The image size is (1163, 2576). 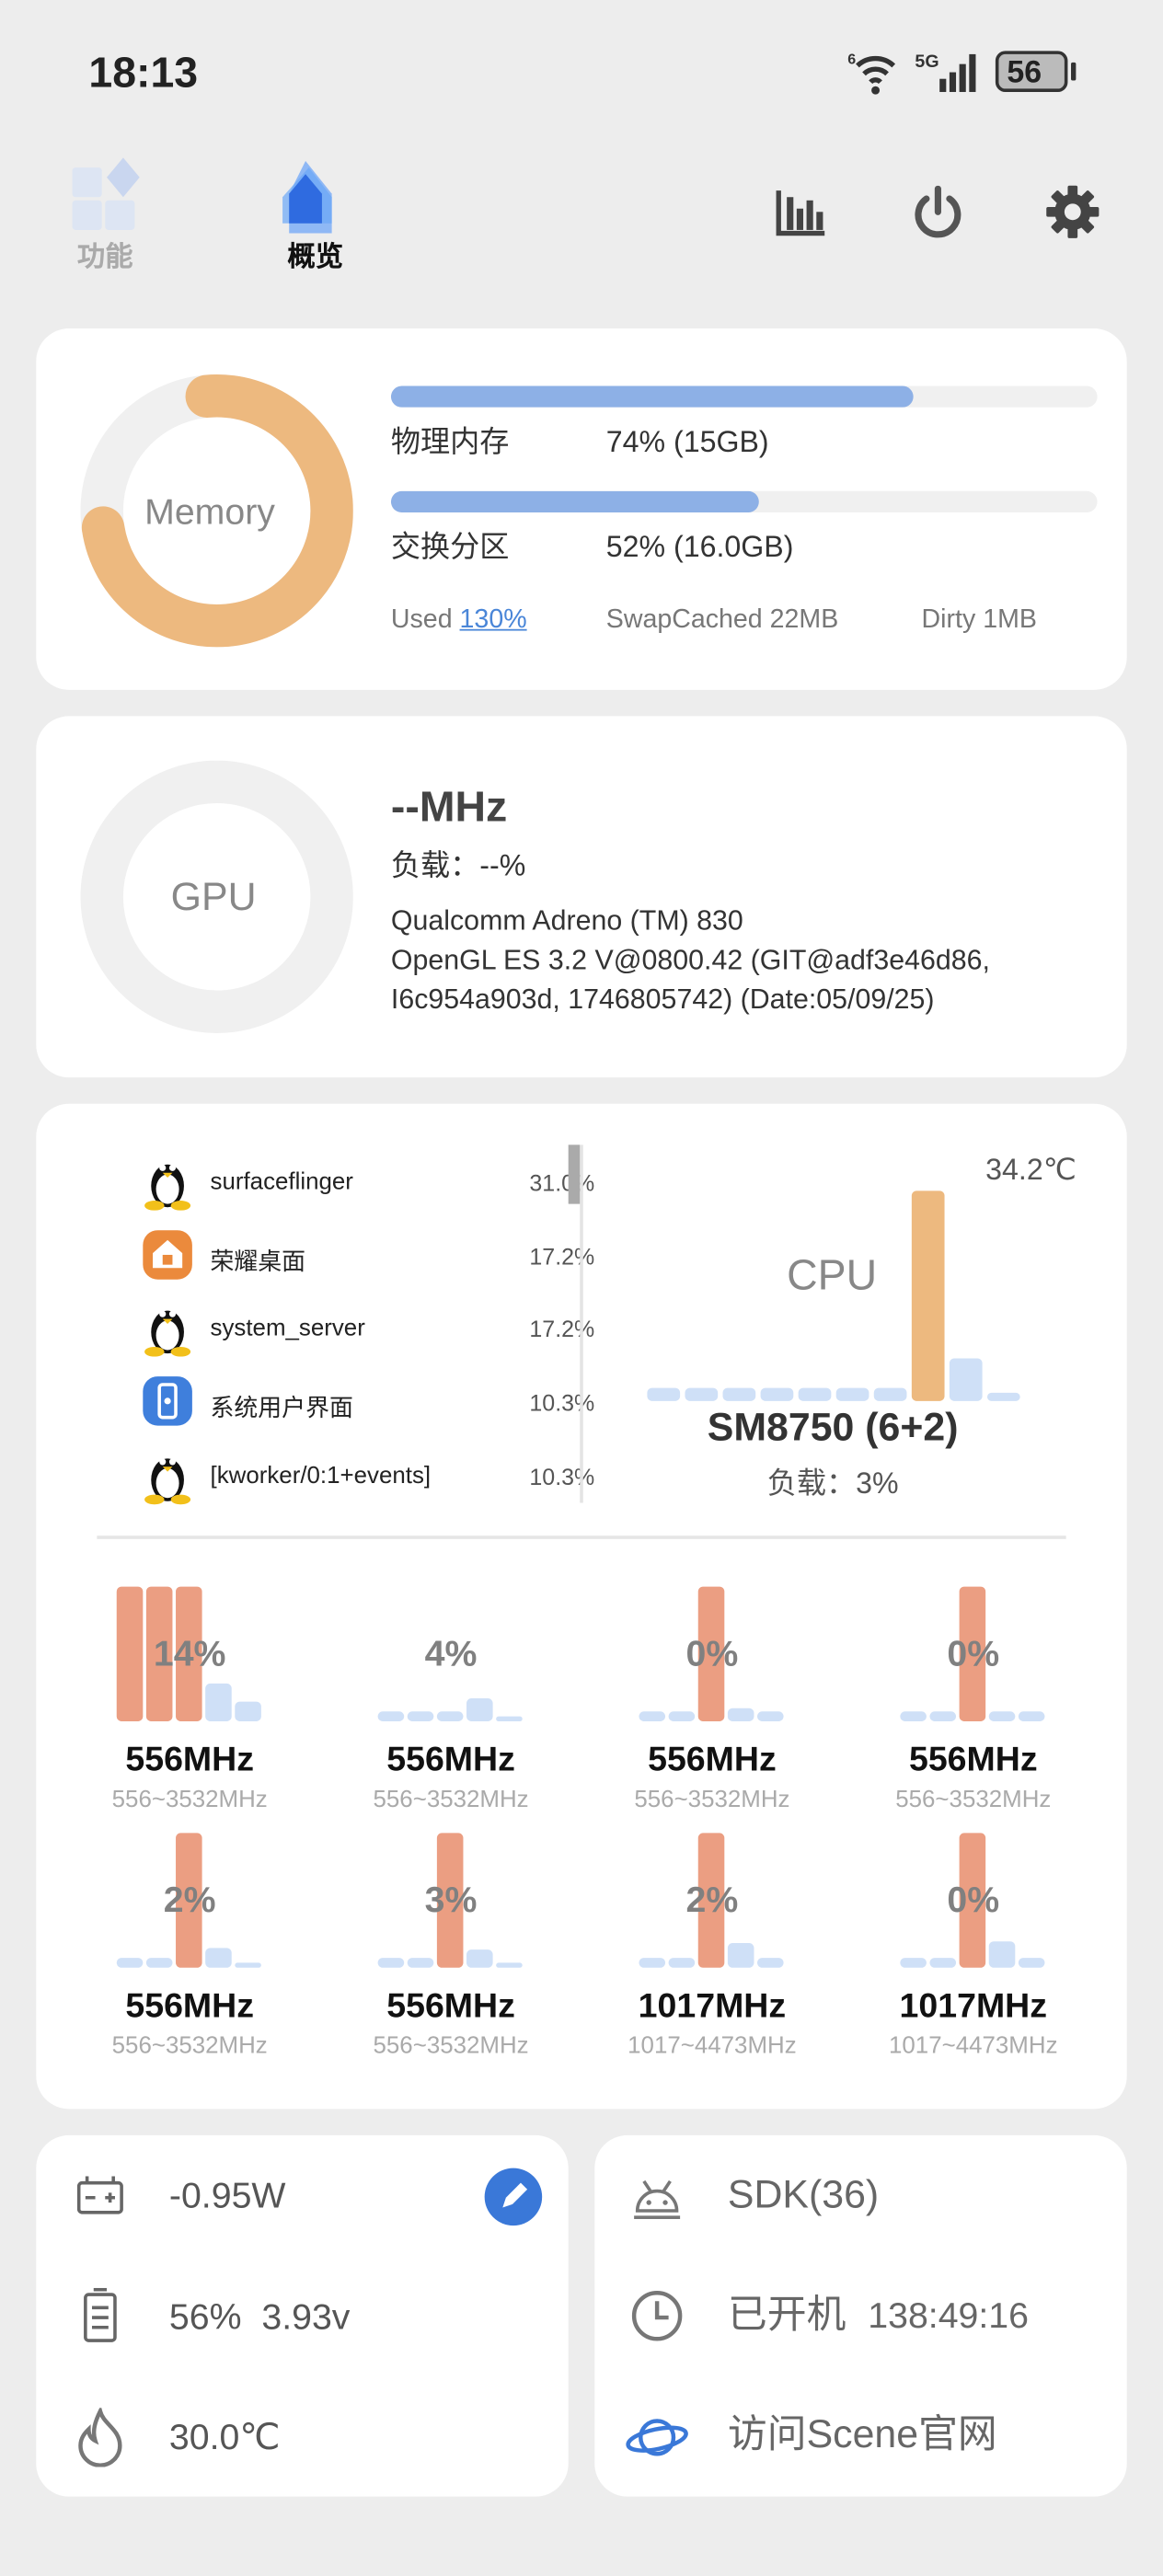 What do you see at coordinates (684, 620) in the screenshot?
I see `swapcached-label: SwapCached` at bounding box center [684, 620].